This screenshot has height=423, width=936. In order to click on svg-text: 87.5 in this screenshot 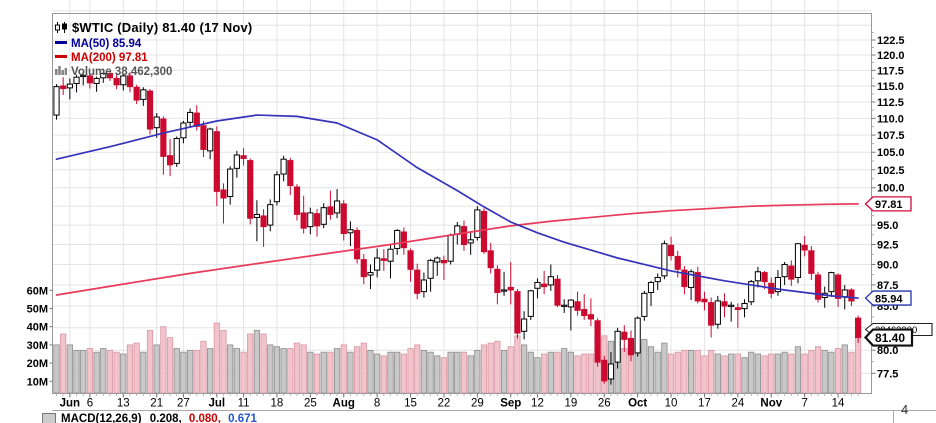, I will do `click(887, 286)`.